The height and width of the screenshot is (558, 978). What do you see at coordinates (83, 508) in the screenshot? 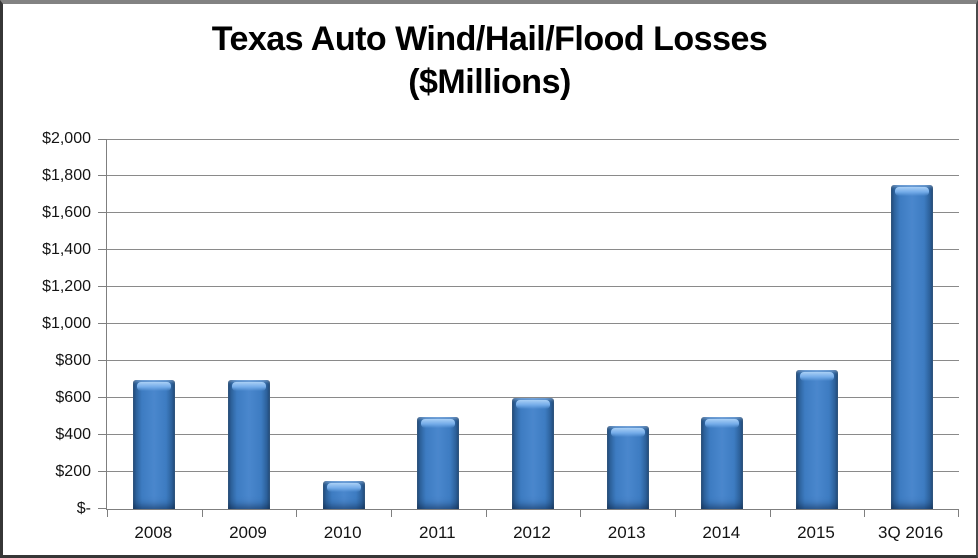
I see `y-axis-label: $-` at bounding box center [83, 508].